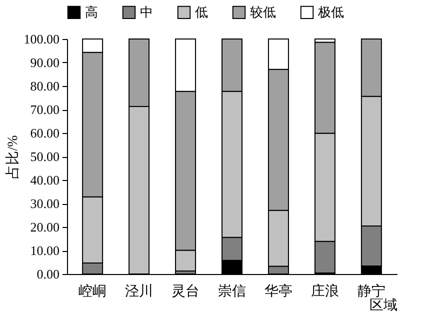 Image resolution: width=444 pixels, height=330 pixels. Describe the element at coordinates (42, 39) in the screenshot. I see `y-tick-label: 100.00` at that location.